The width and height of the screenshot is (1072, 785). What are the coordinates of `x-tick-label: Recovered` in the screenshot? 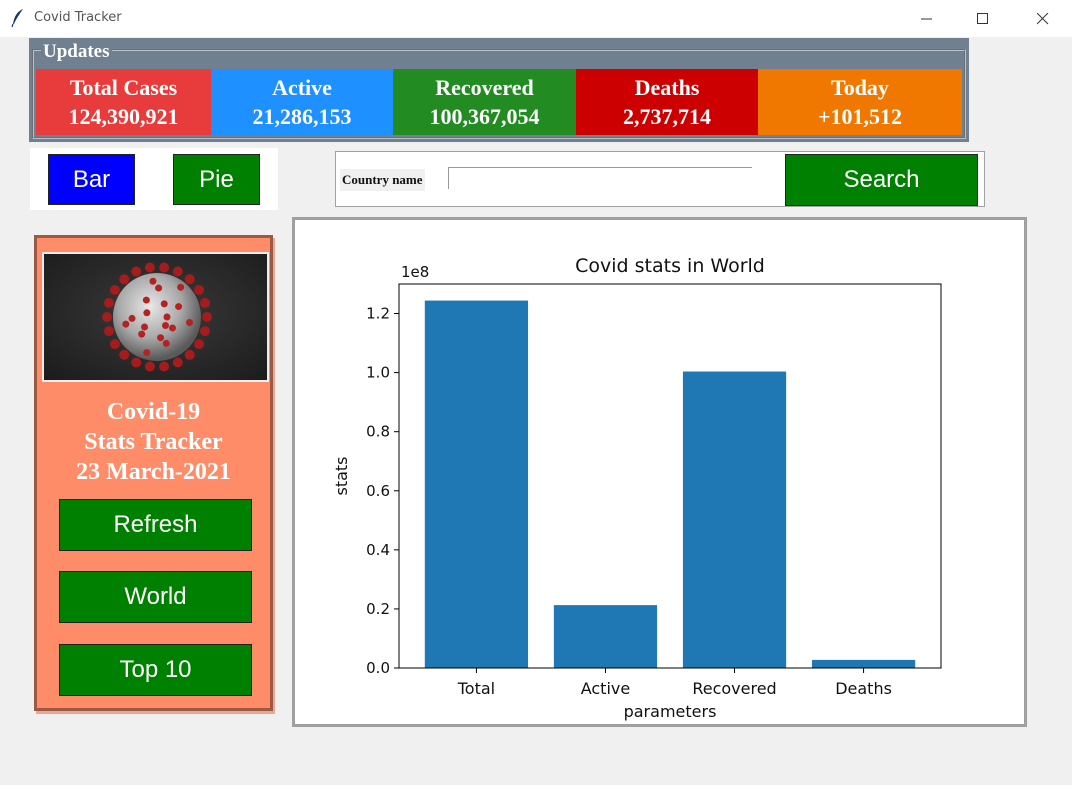 It's located at (734, 688).